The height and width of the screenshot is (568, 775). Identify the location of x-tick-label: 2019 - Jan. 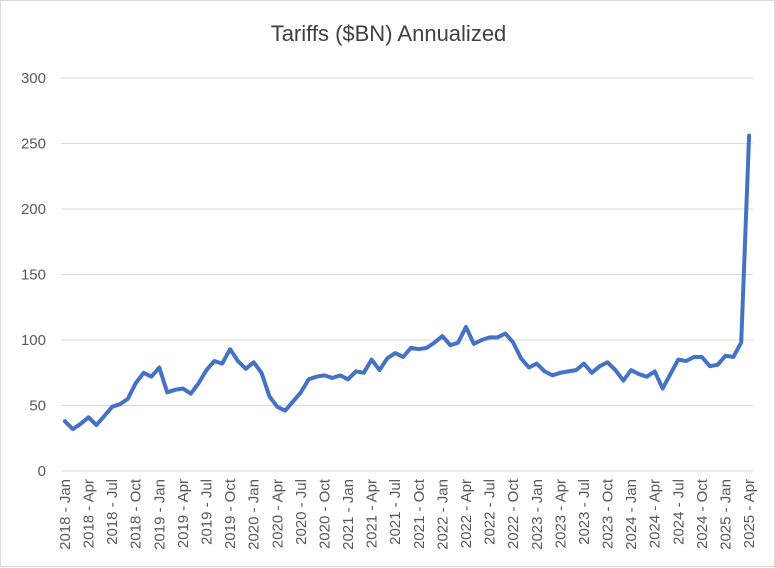
(159, 514).